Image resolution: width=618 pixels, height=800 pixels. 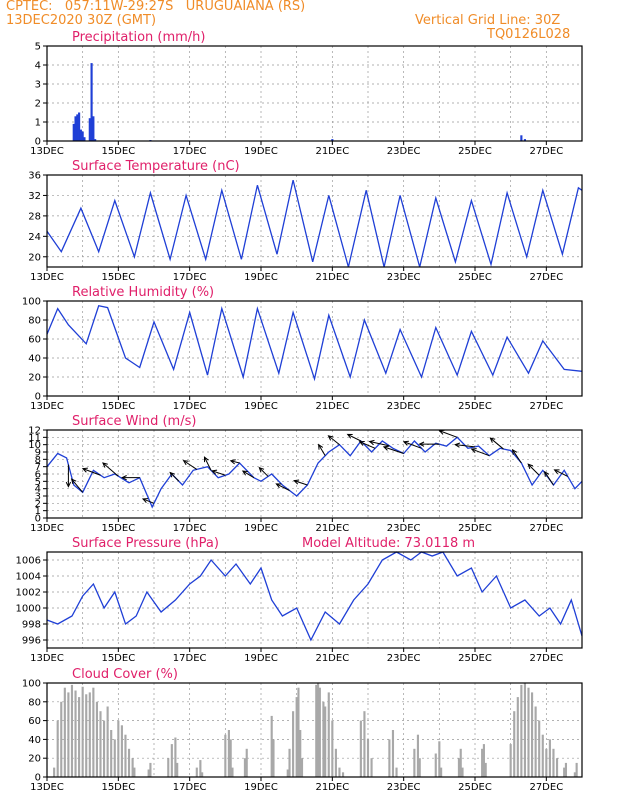 What do you see at coordinates (404, 528) in the screenshot?
I see `x-tick-label: 23DEC` at bounding box center [404, 528].